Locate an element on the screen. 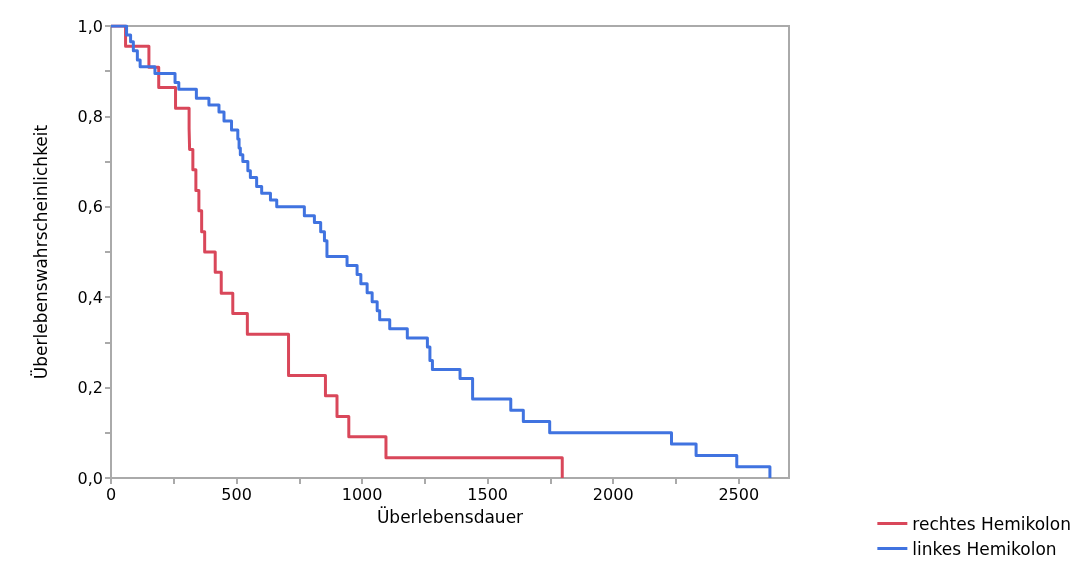 The image size is (1088, 570). x-tick-label: 2500 is located at coordinates (739, 494).